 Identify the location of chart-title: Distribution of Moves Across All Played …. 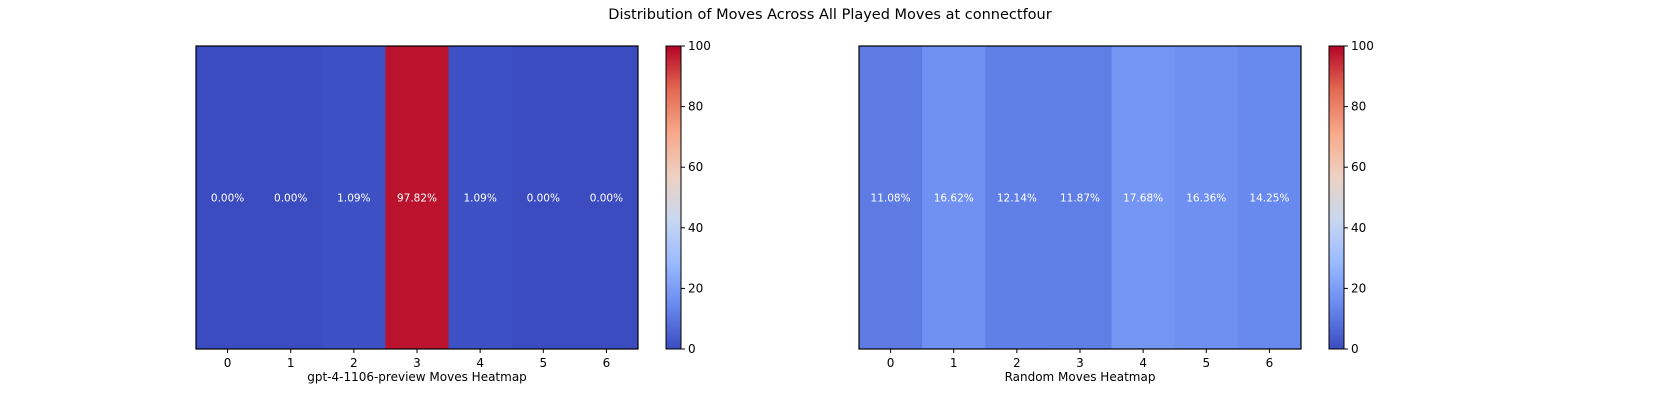
(829, 15).